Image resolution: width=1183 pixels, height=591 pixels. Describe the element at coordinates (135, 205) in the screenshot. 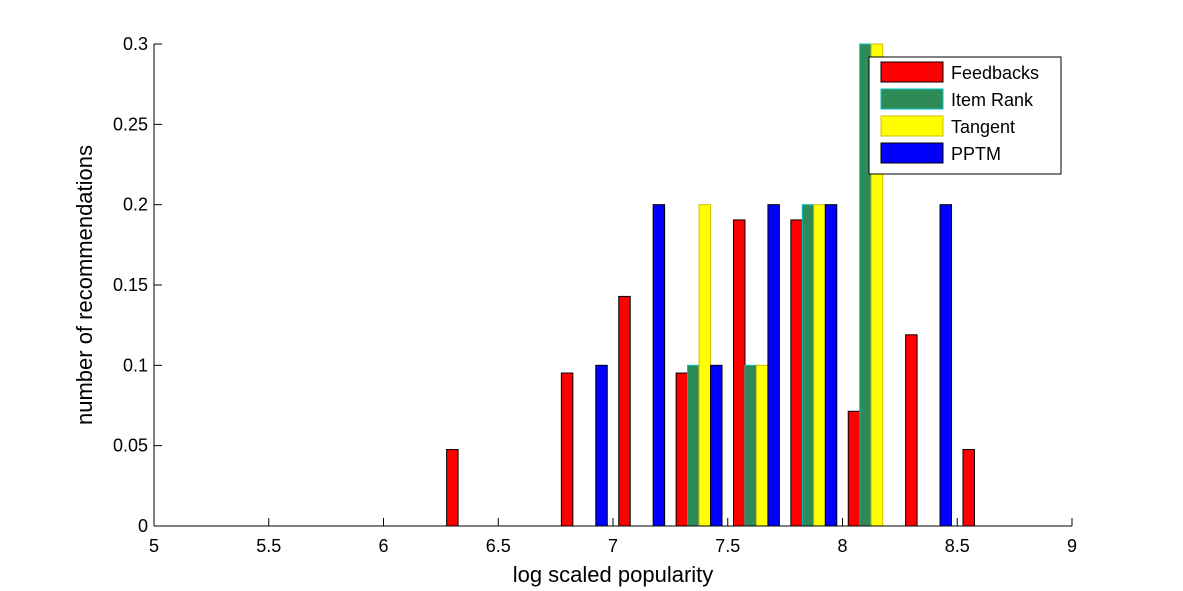

I see `y-tick-label: 0.2` at that location.